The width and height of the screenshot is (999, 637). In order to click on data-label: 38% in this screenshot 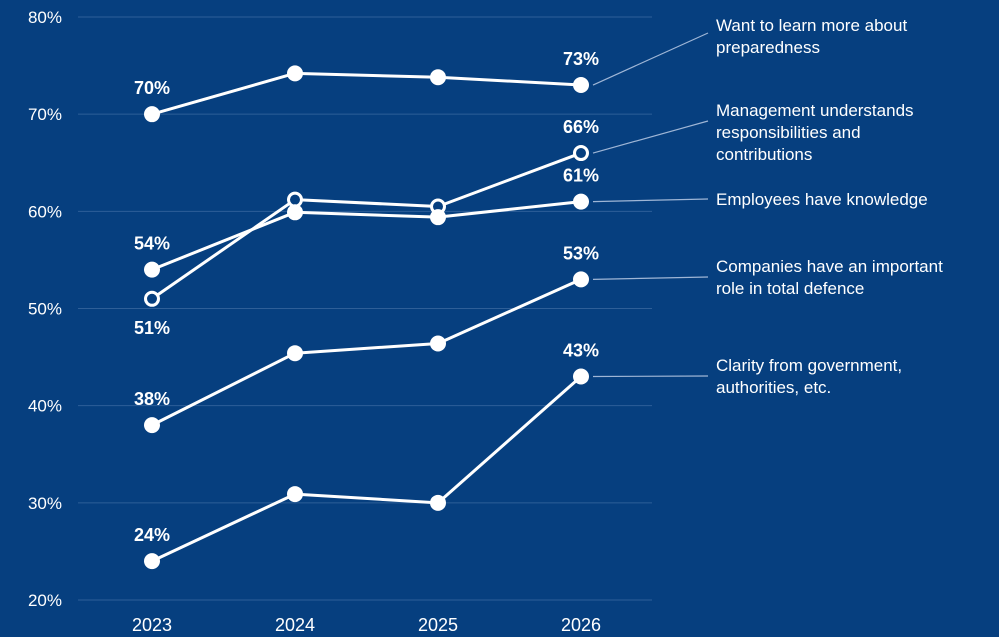, I will do `click(152, 399)`.